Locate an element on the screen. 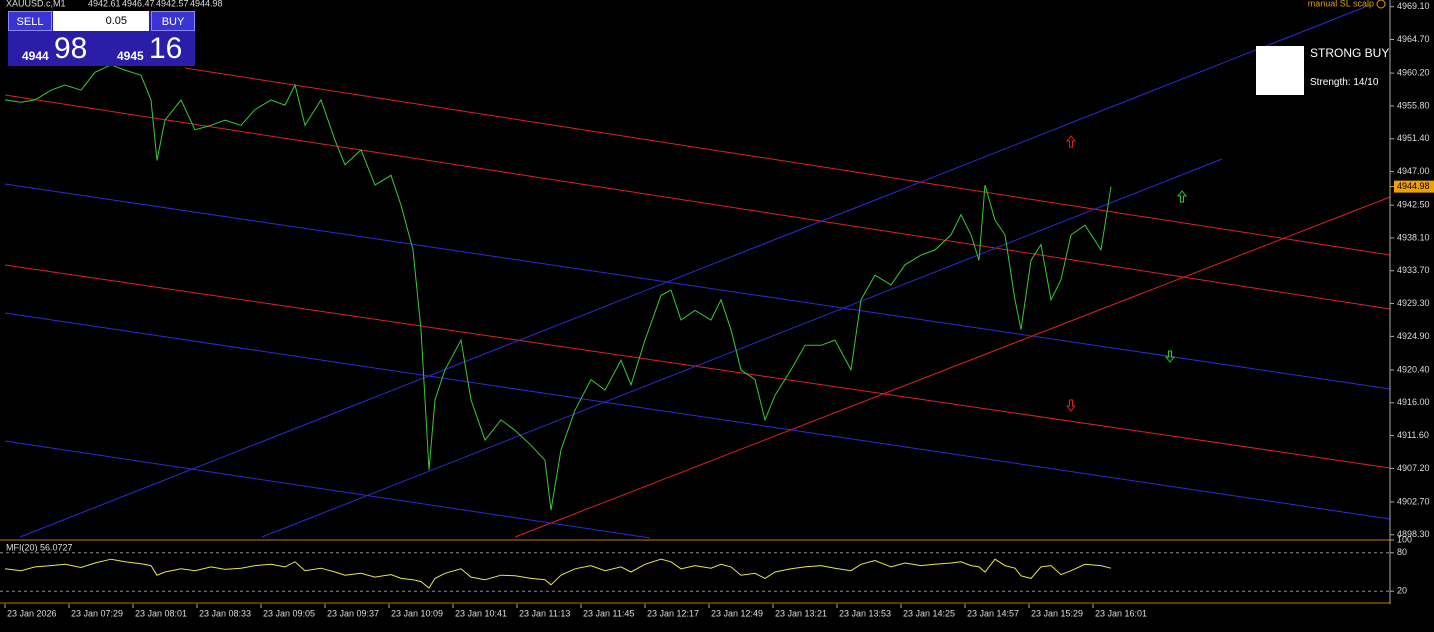  sell-button: SELL is located at coordinates (30, 21).